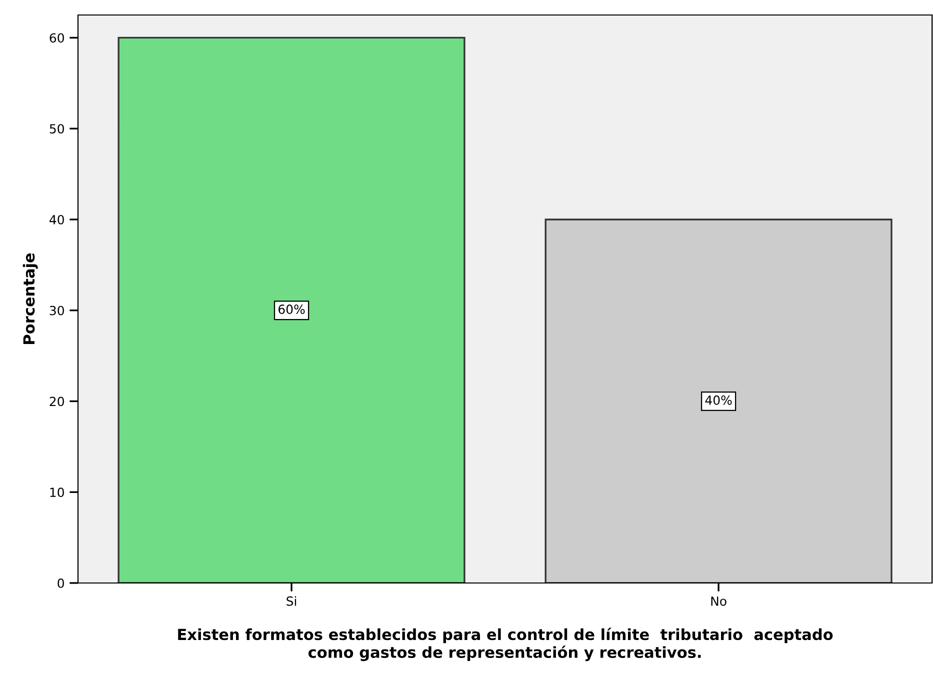 This screenshot has width=933, height=677. Describe the element at coordinates (291, 309) in the screenshot. I see `data-label: 60%` at that location.